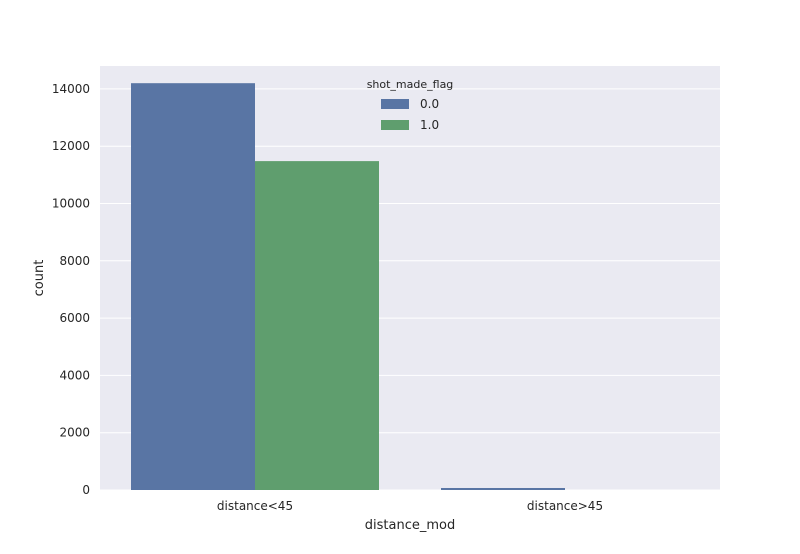 The width and height of the screenshot is (800, 554). I want to click on x-axis-ticks: distance<45 distance>45, so click(410, 506).